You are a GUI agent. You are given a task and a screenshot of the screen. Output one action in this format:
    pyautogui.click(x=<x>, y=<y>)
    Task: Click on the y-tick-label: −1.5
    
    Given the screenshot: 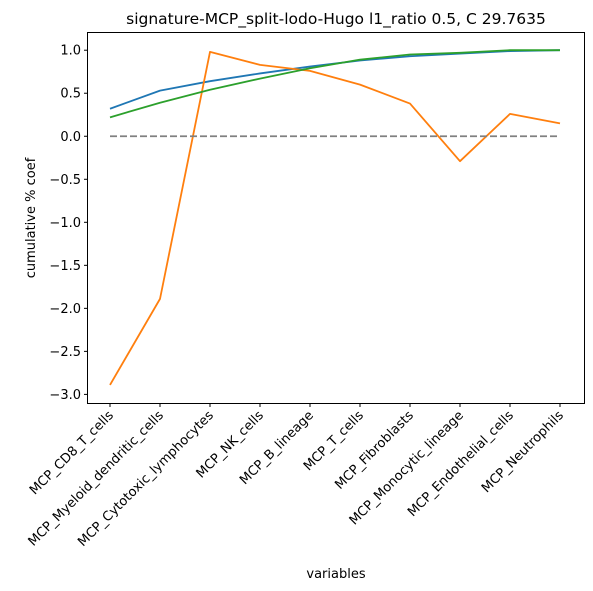 What is the action you would take?
    pyautogui.click(x=65, y=266)
    